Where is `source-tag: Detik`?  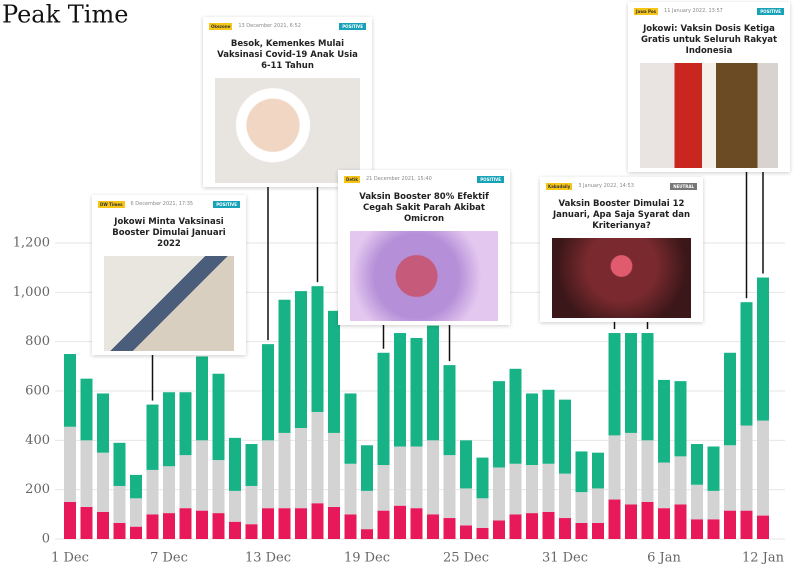 source-tag: Detik is located at coordinates (352, 179).